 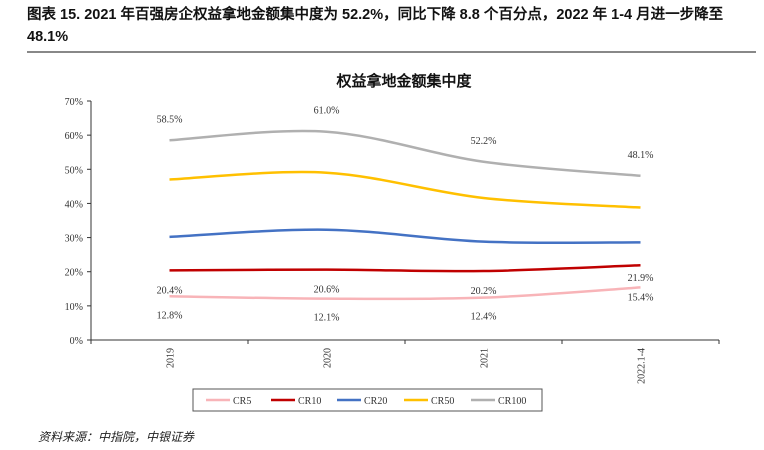 I want to click on y-tick-label: 30%, so click(x=74, y=239).